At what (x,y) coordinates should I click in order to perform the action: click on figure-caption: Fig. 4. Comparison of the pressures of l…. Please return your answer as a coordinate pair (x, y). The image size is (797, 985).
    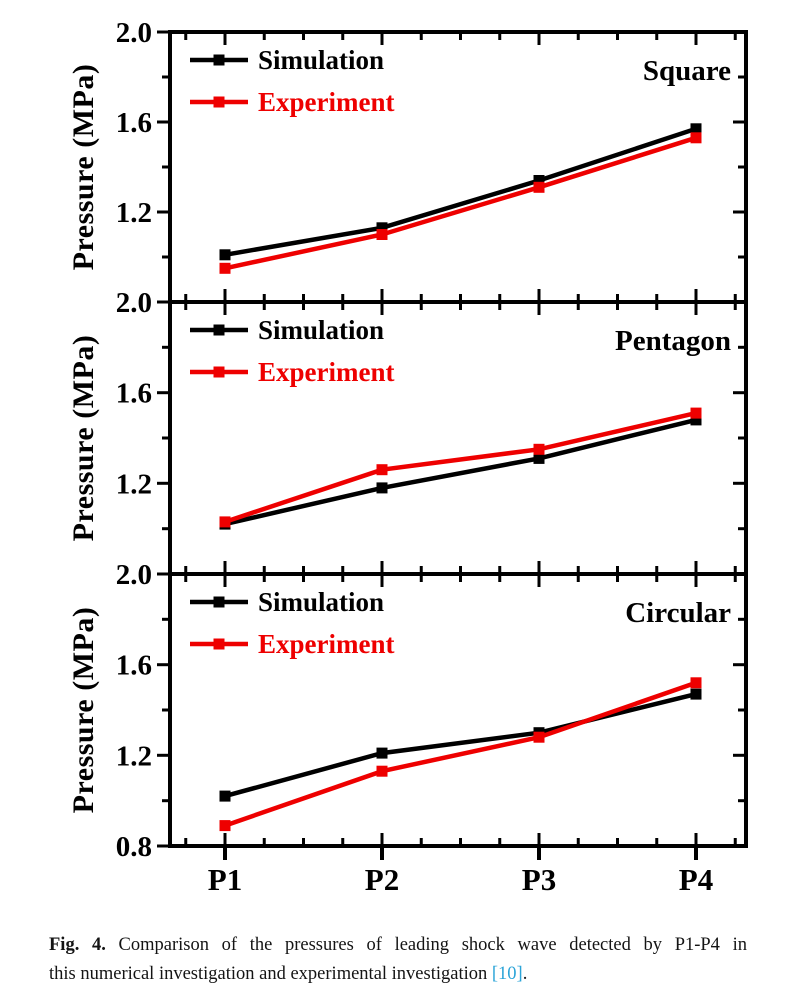
    Looking at the image, I should click on (398, 958).